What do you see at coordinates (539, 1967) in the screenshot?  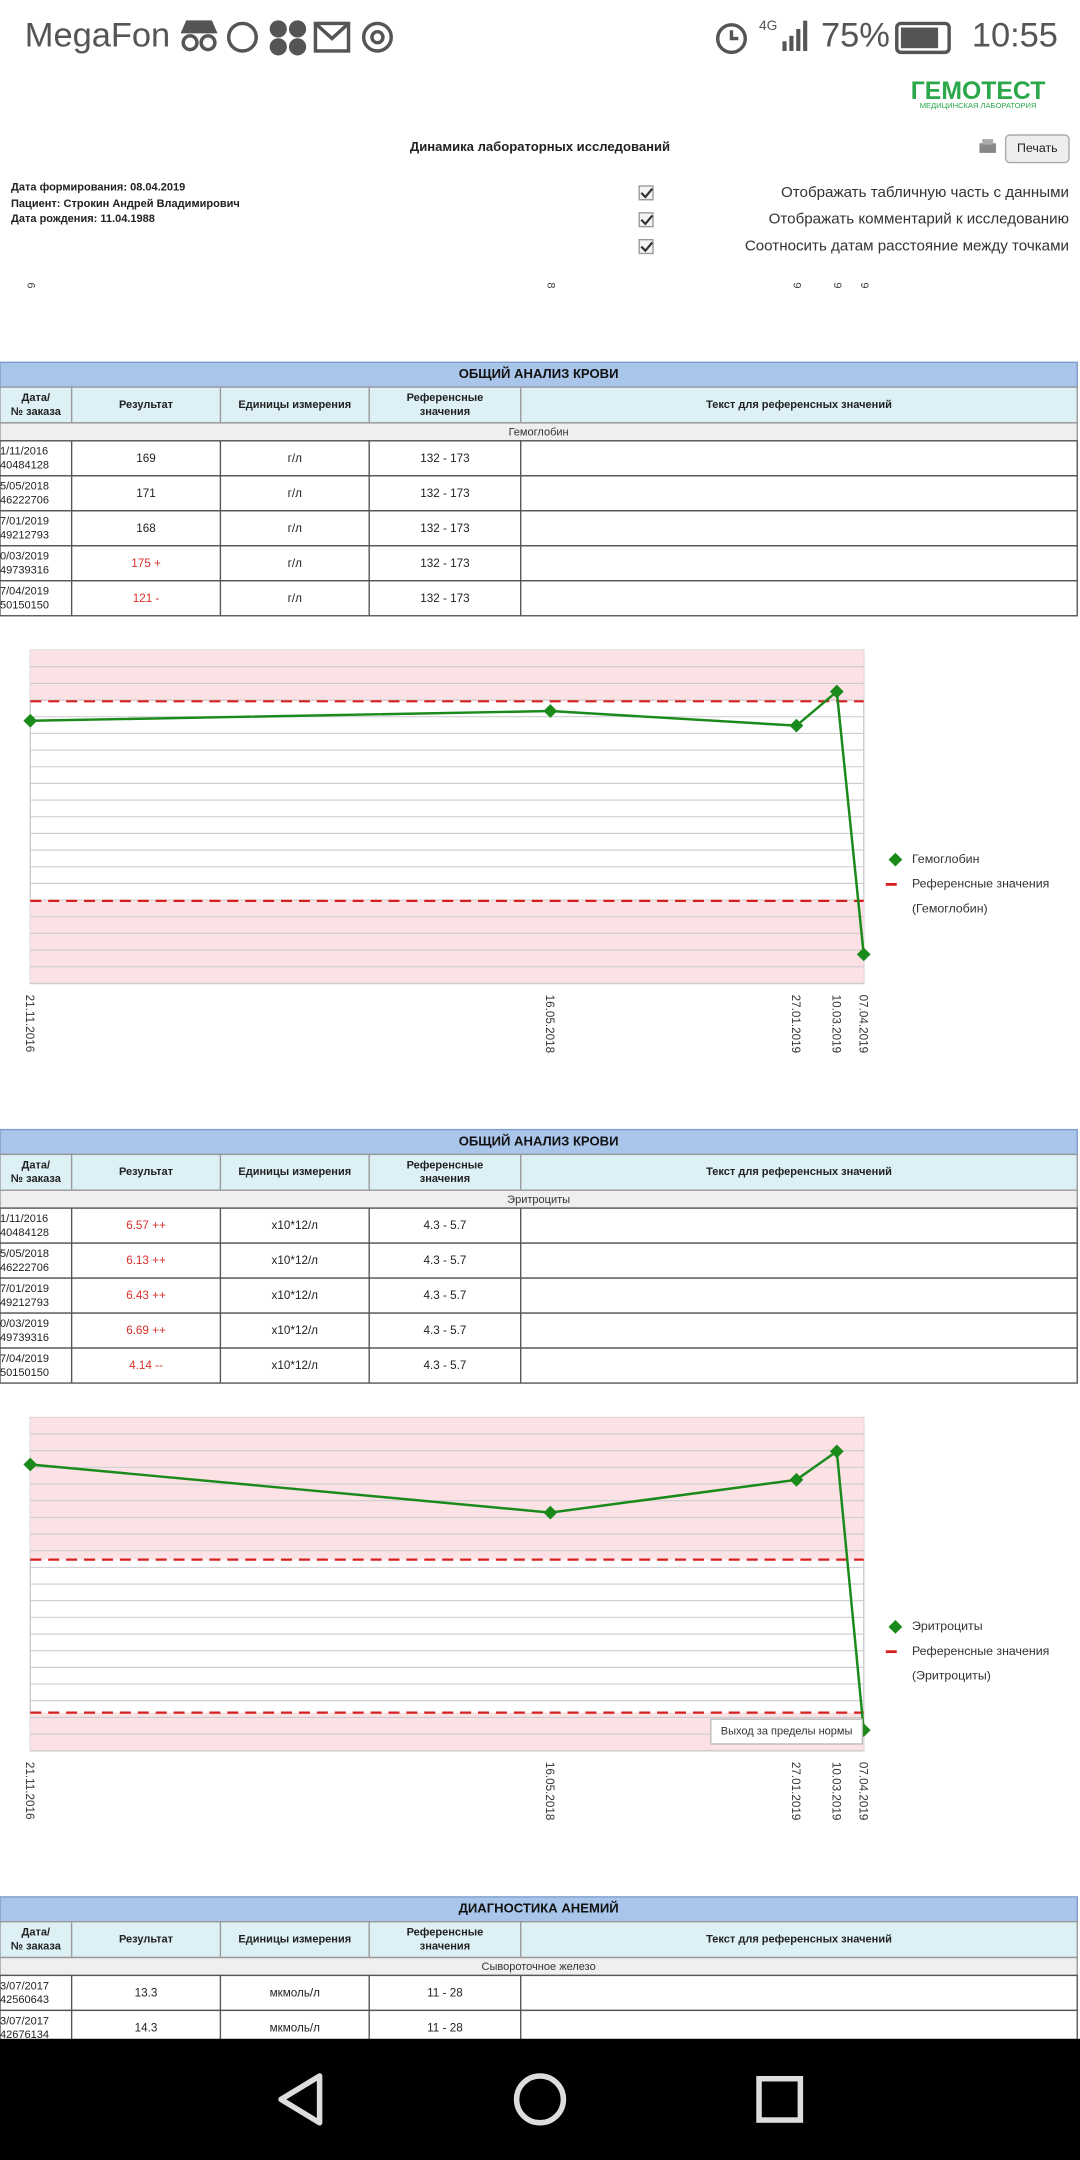 I see `analyte-name: Сывороточное железо` at bounding box center [539, 1967].